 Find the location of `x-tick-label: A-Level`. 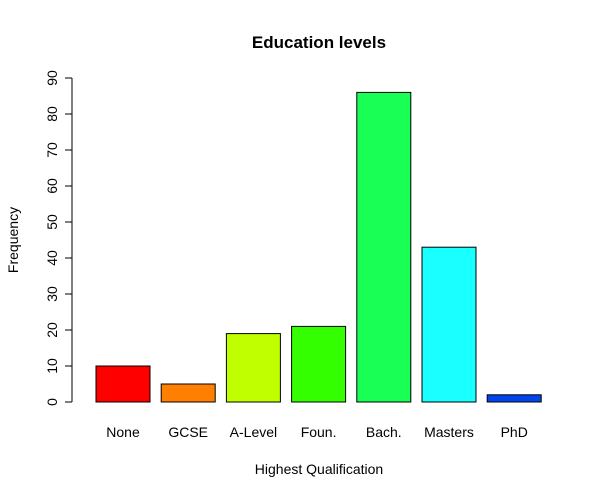

x-tick-label: A-Level is located at coordinates (253, 432).